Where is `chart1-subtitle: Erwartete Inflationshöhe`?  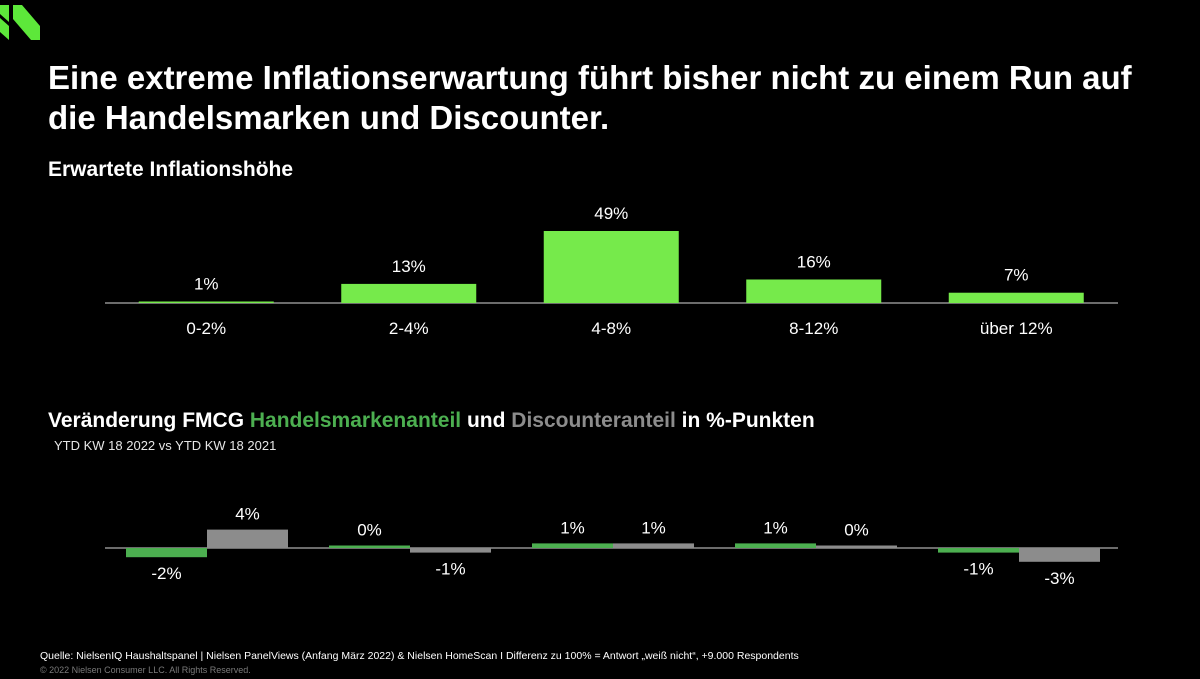
chart1-subtitle: Erwartete Inflationshöhe is located at coordinates (171, 169).